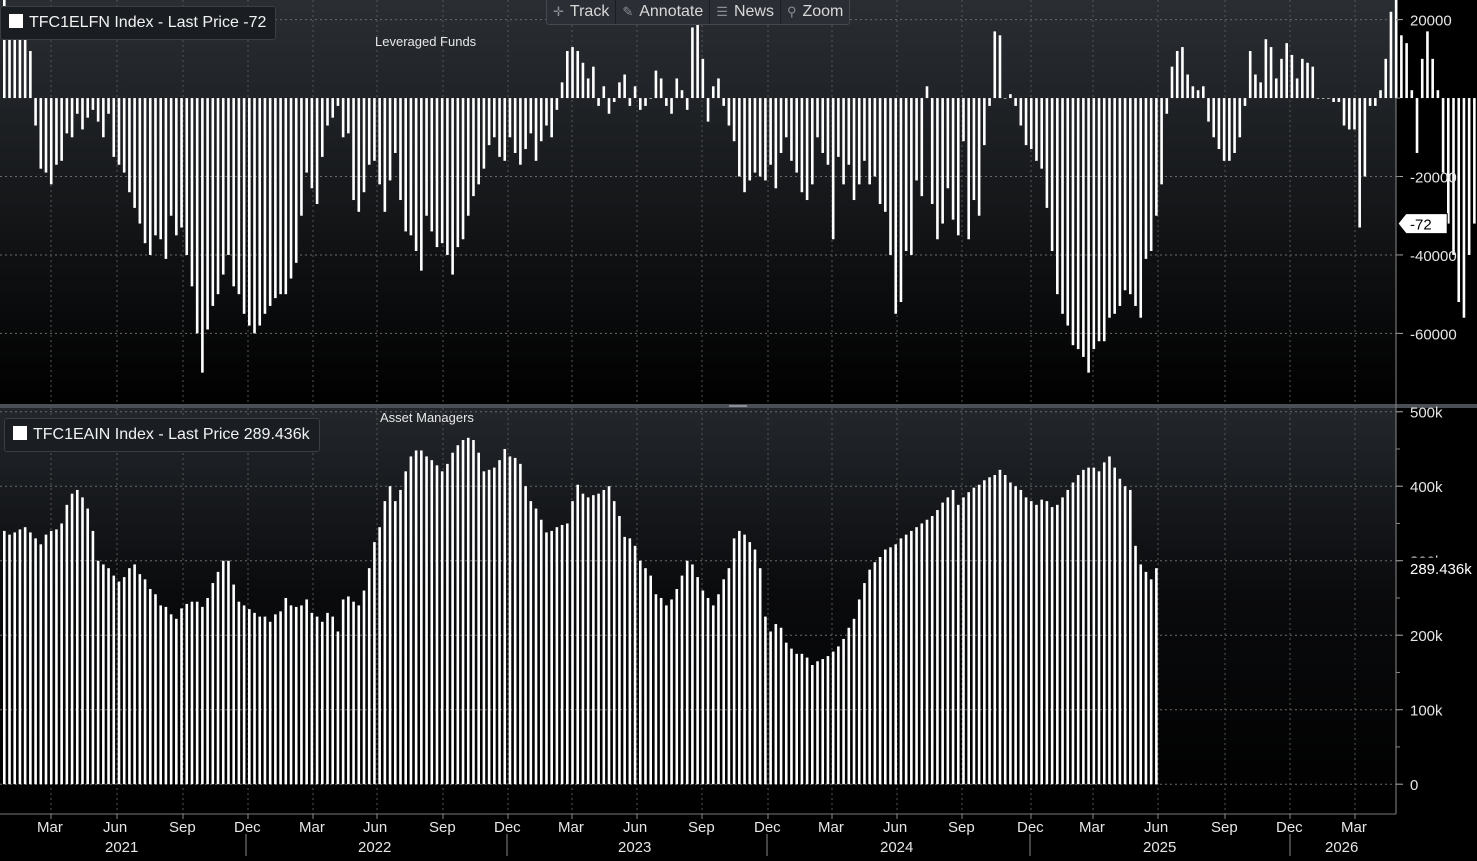  I want to click on zoom-button: ⚲ Zoom, so click(814, 12).